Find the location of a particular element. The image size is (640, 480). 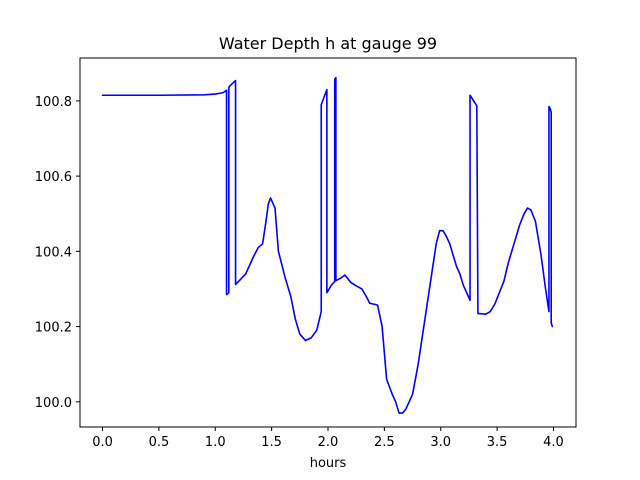

y-tick-label: 100.6 is located at coordinates (53, 177).